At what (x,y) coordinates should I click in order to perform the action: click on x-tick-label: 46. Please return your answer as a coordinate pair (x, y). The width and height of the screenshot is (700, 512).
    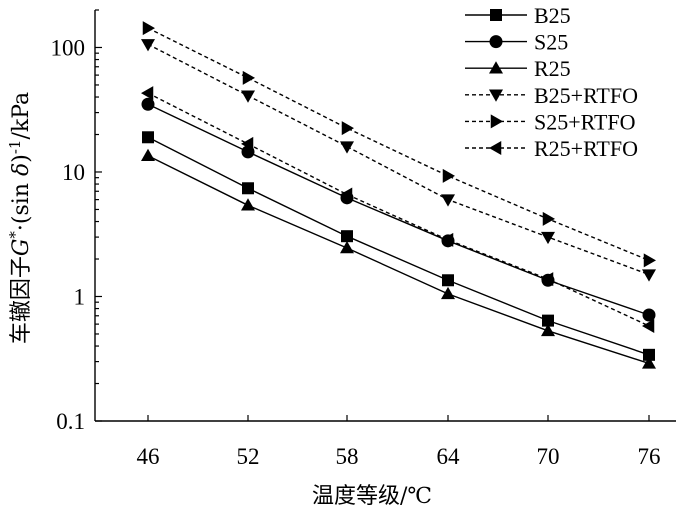
    Looking at the image, I should click on (148, 456).